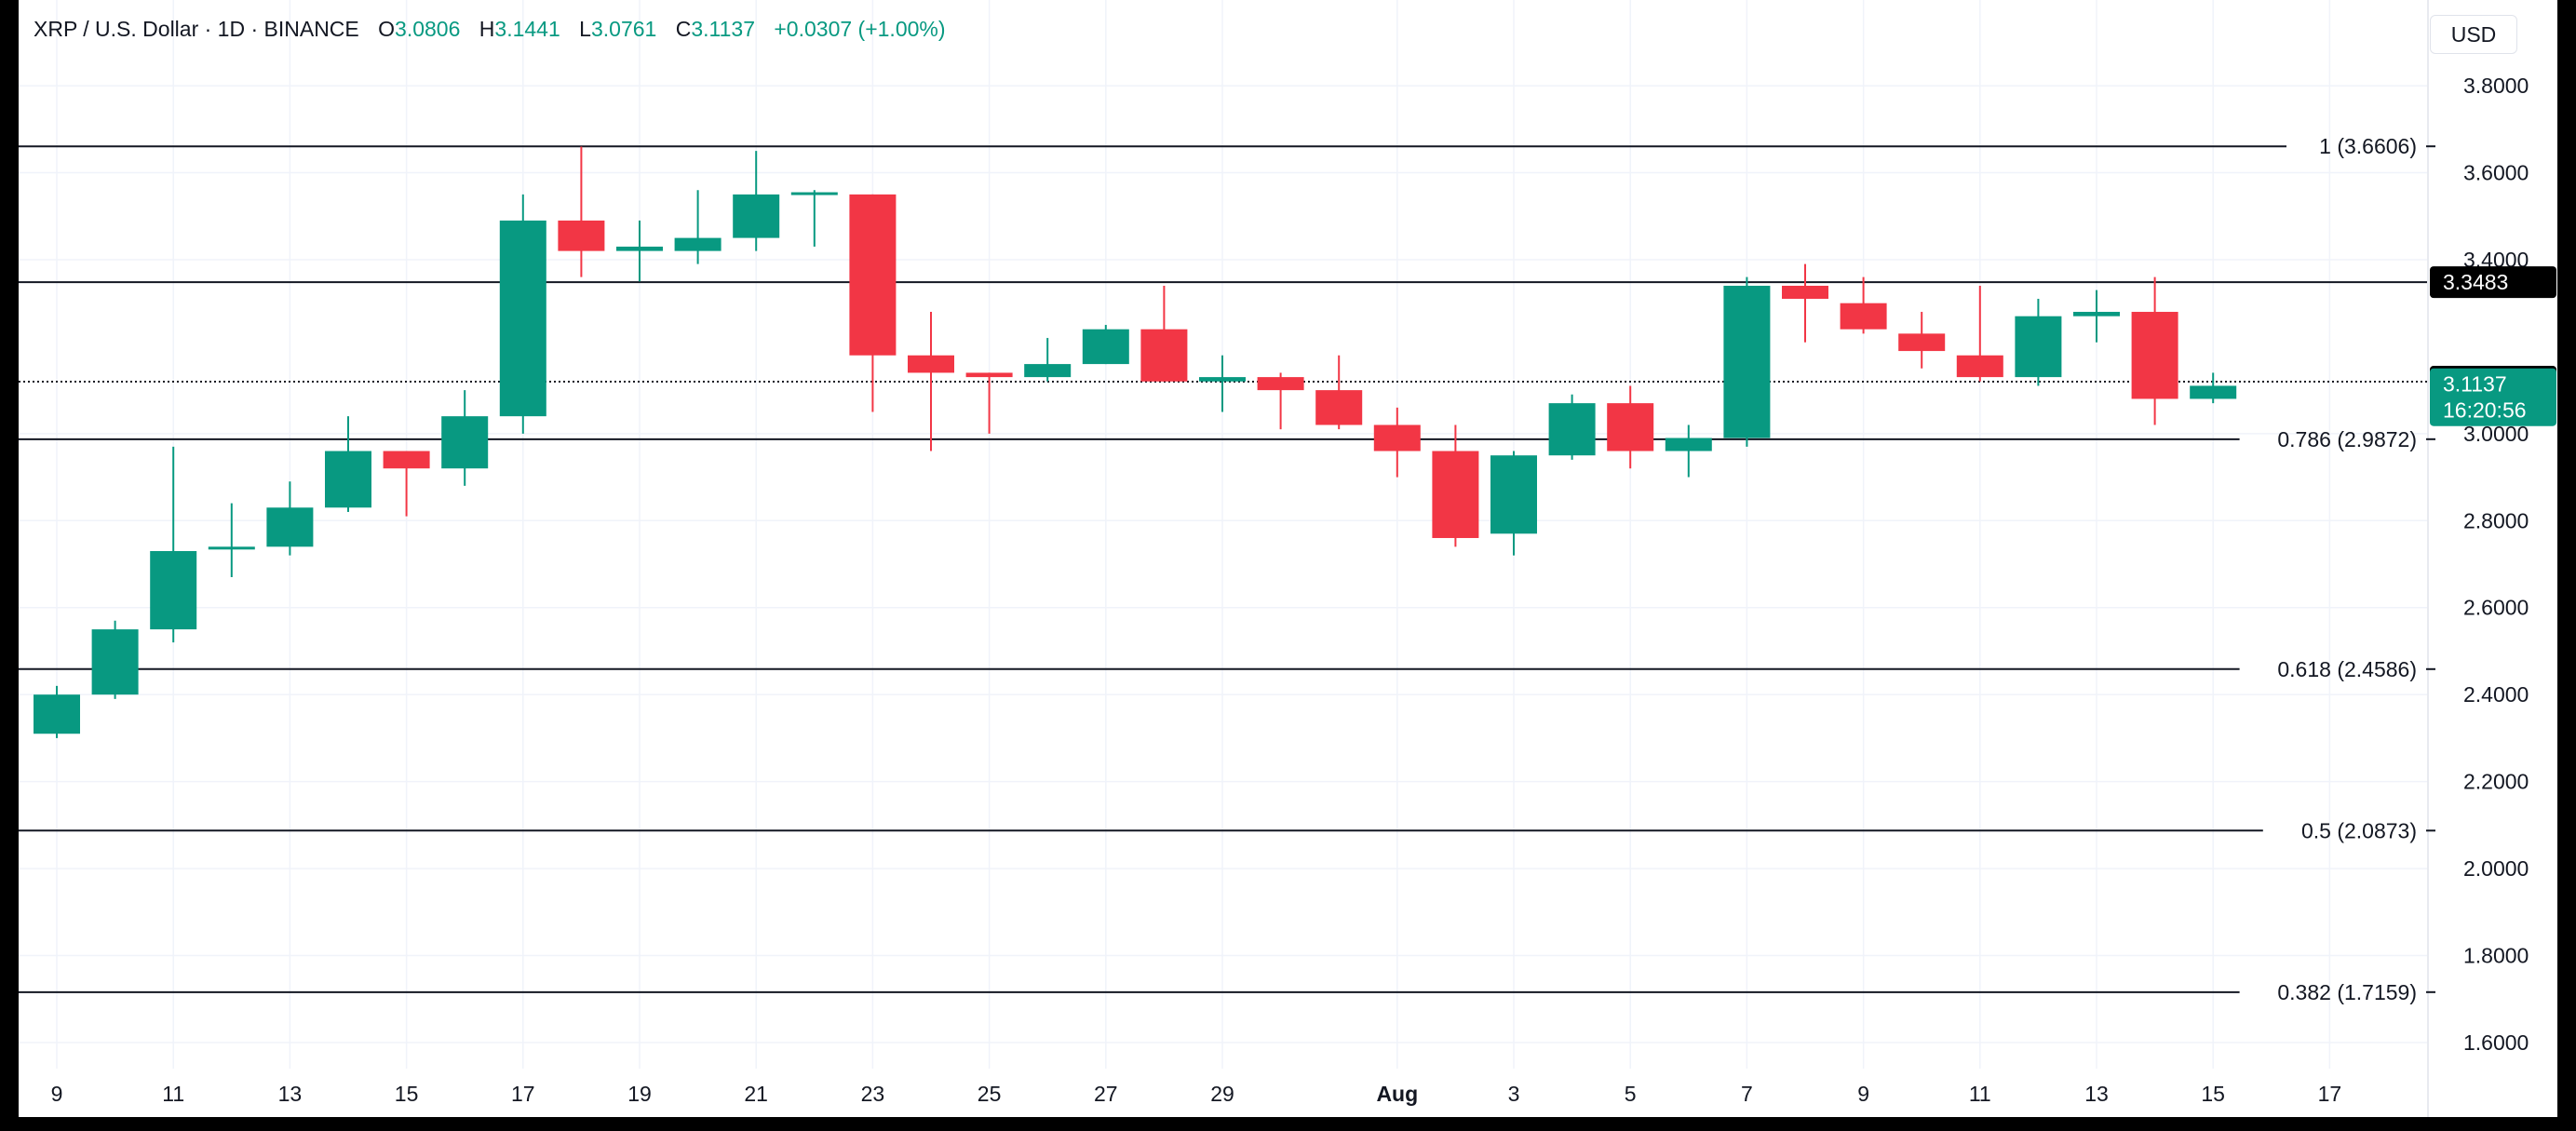  I want to click on close-value: 3.1137, so click(723, 29).